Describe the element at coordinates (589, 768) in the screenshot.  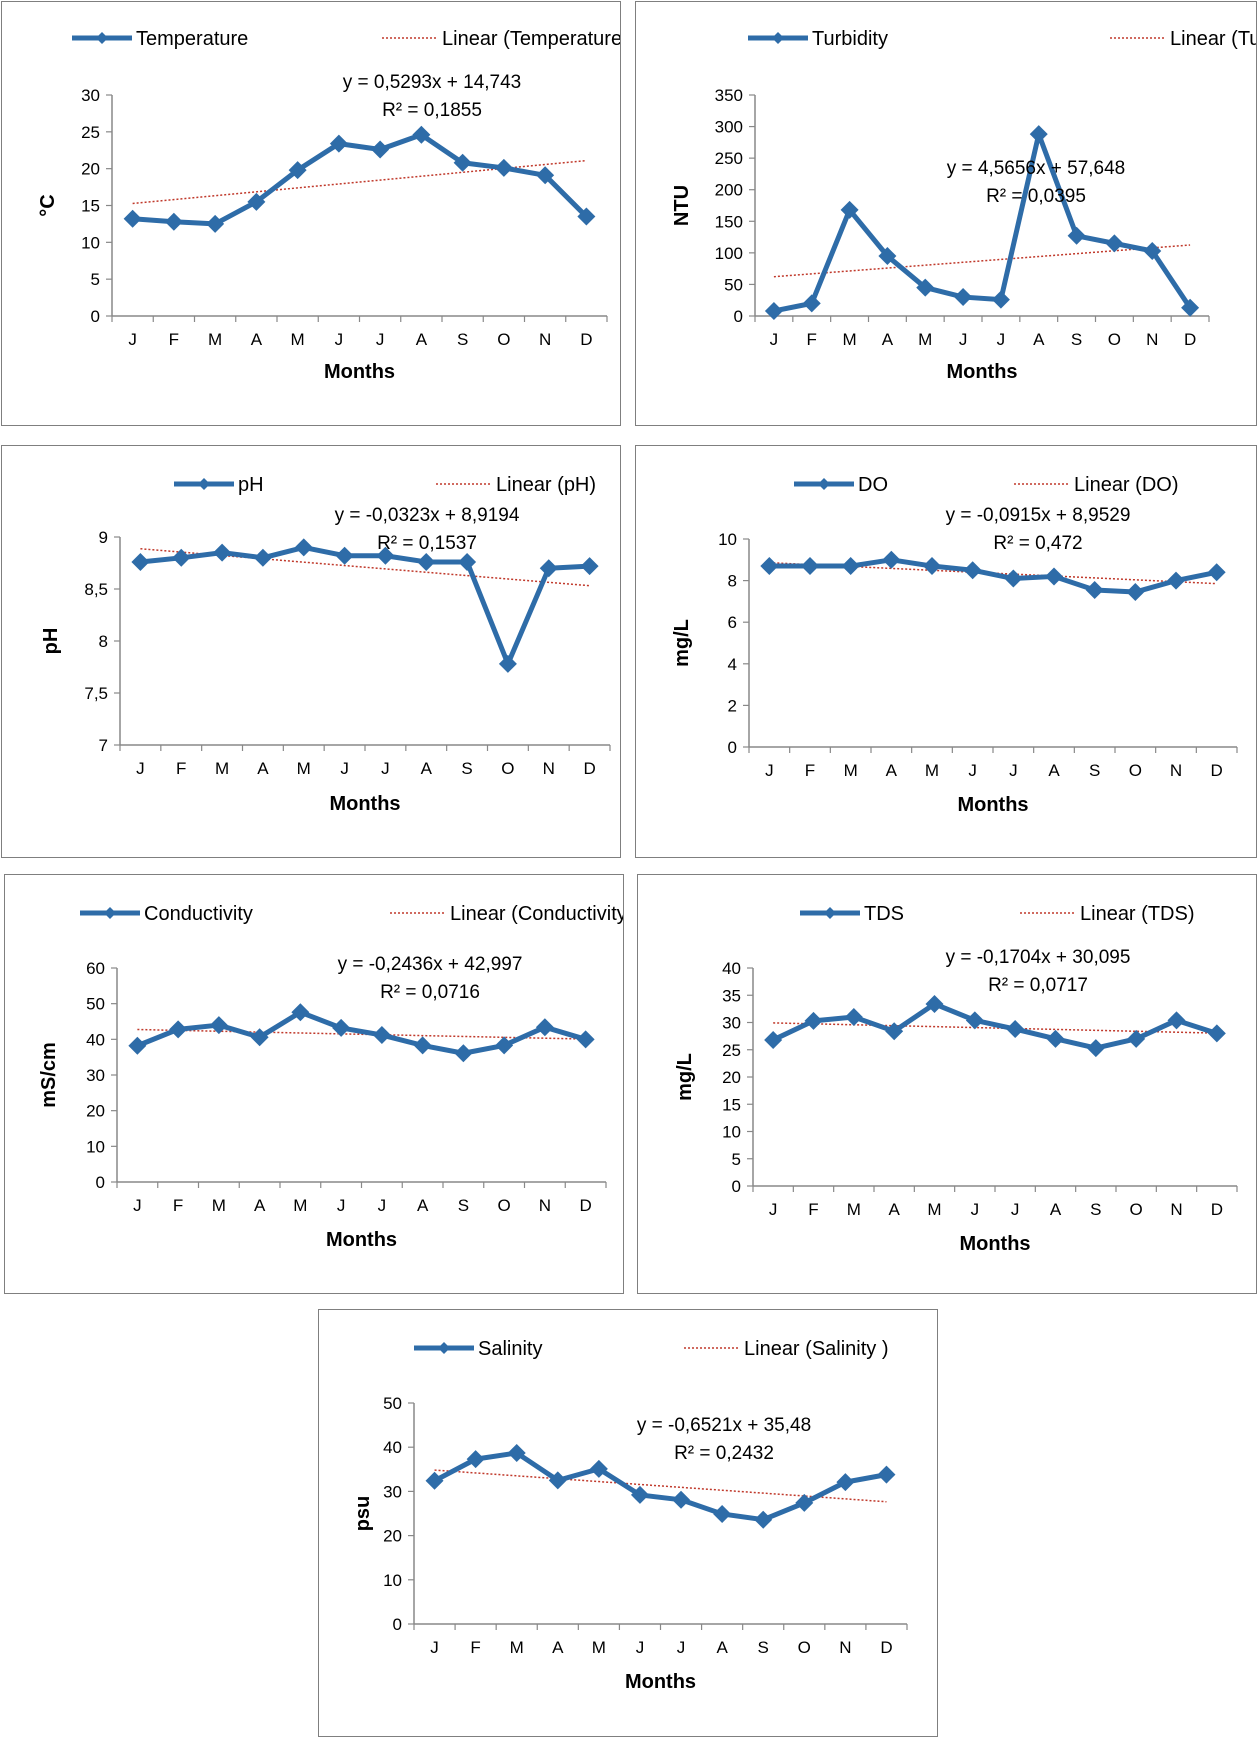
I see `x-tick-label: D` at that location.